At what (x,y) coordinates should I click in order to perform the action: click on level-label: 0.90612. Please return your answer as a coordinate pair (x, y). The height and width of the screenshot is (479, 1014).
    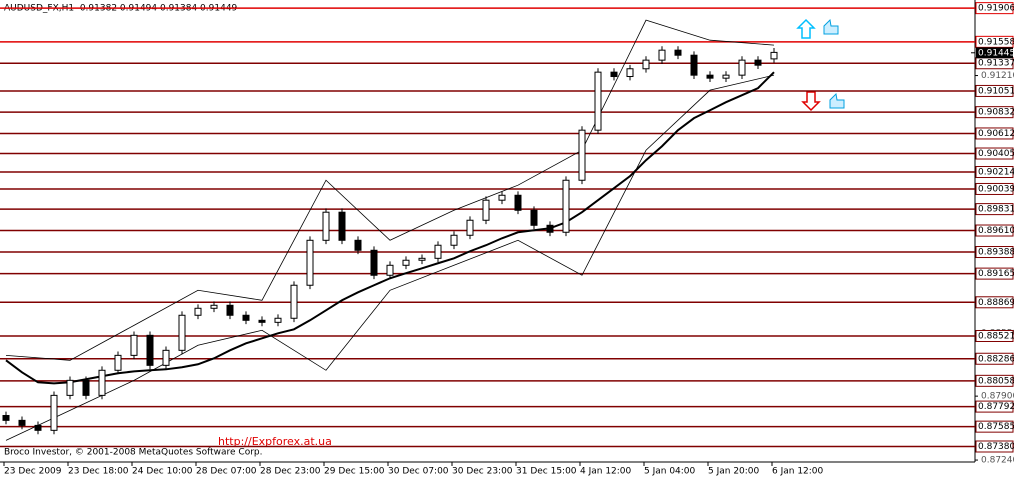
    Looking at the image, I should click on (996, 134).